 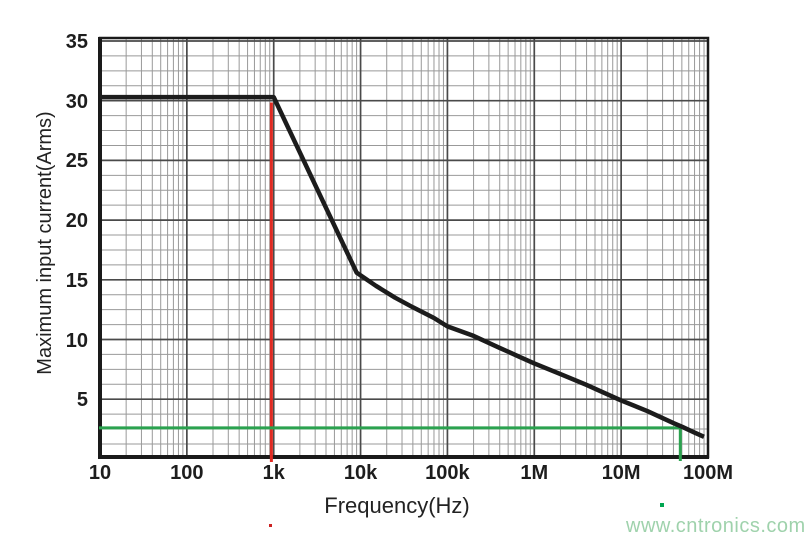 I want to click on x-tick-label: 100k, so click(x=447, y=473).